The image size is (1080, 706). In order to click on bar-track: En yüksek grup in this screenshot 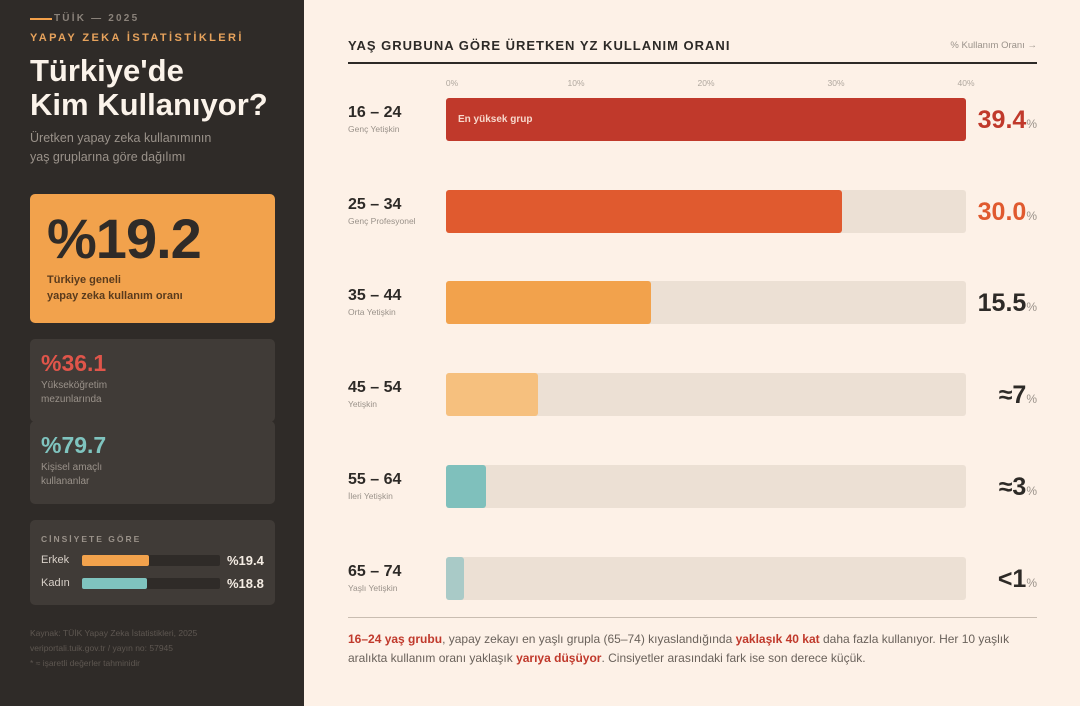, I will do `click(706, 119)`.